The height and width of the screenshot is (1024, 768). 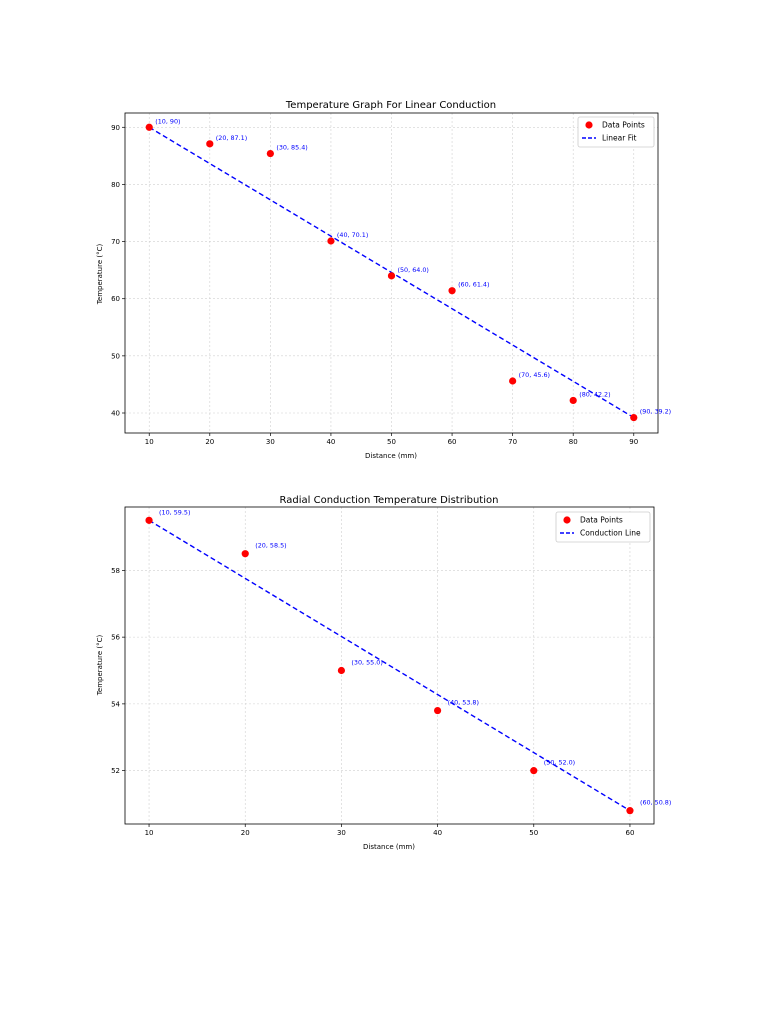 I want to click on y-tick-label: 80, so click(x=115, y=185).